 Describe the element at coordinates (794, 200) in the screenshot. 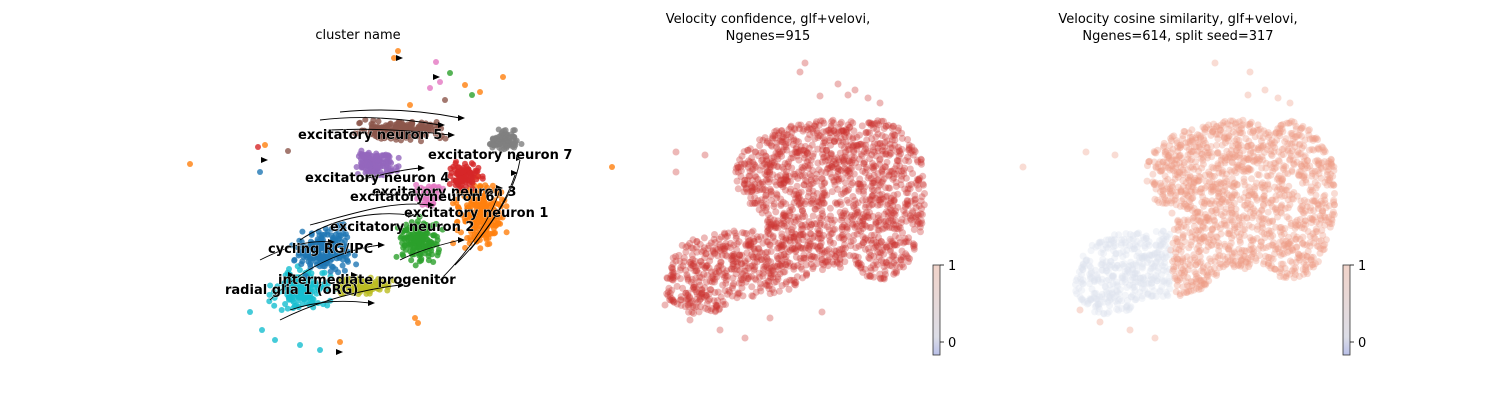

I see `confidence-scatter` at that location.